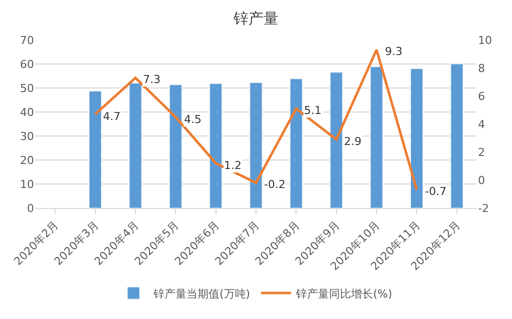  What do you see at coordinates (193, 119) in the screenshot?
I see `data-label: 4.5` at bounding box center [193, 119].